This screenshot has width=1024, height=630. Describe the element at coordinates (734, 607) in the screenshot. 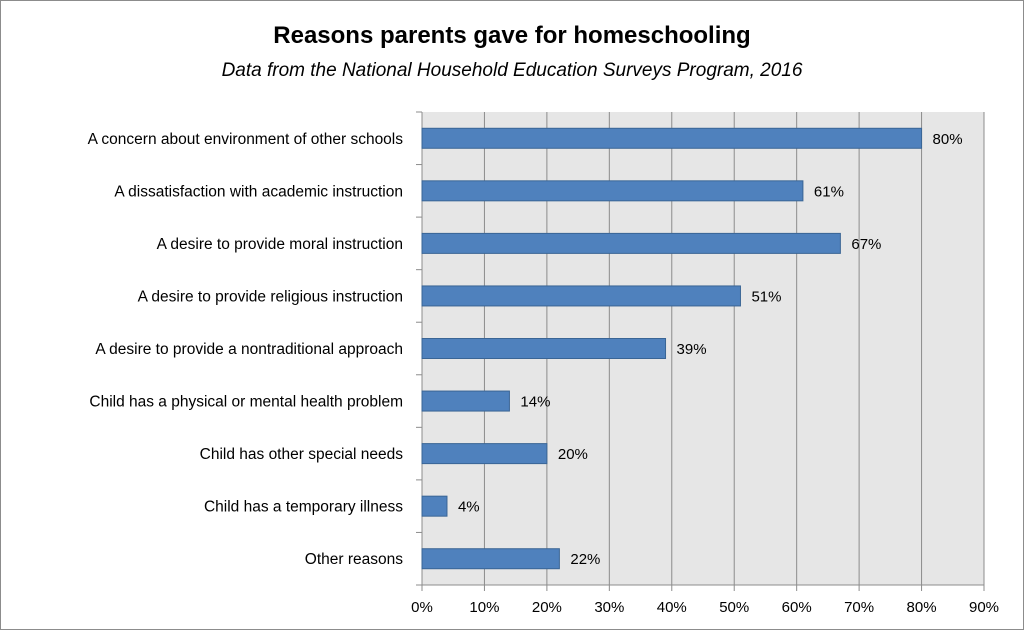

I see `x-tick-label: 50%` at that location.